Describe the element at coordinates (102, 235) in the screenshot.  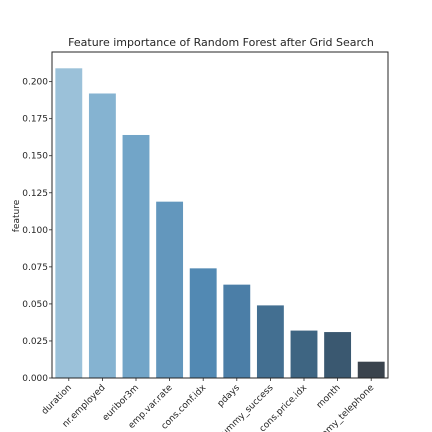
I see `bar-nr-employed` at that location.